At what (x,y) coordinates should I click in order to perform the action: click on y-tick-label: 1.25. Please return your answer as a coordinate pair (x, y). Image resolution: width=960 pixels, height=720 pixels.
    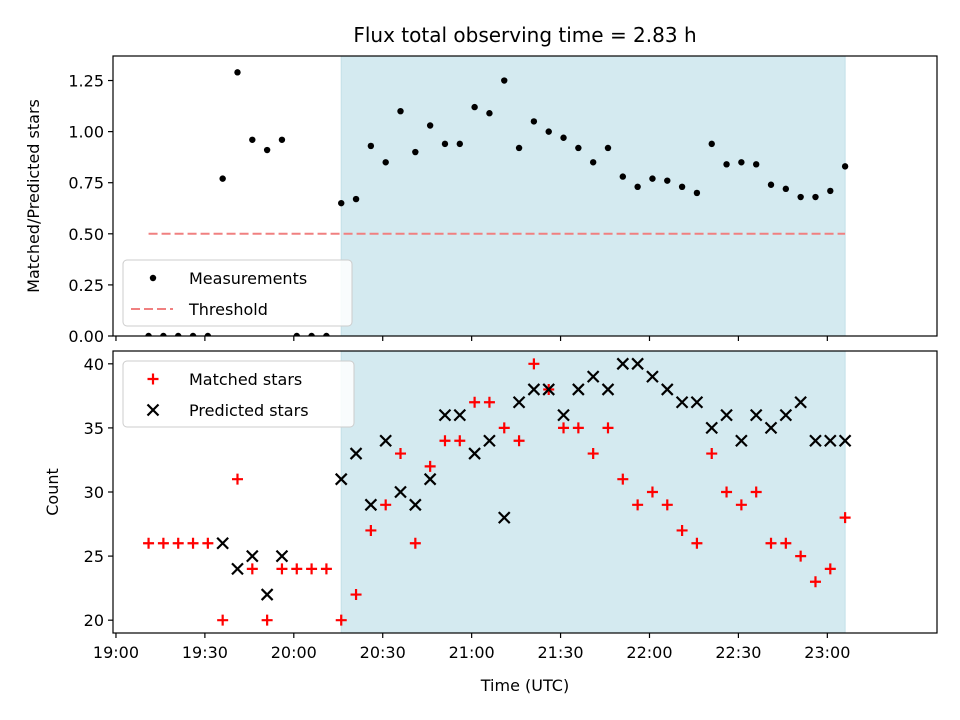
    Looking at the image, I should click on (86, 81).